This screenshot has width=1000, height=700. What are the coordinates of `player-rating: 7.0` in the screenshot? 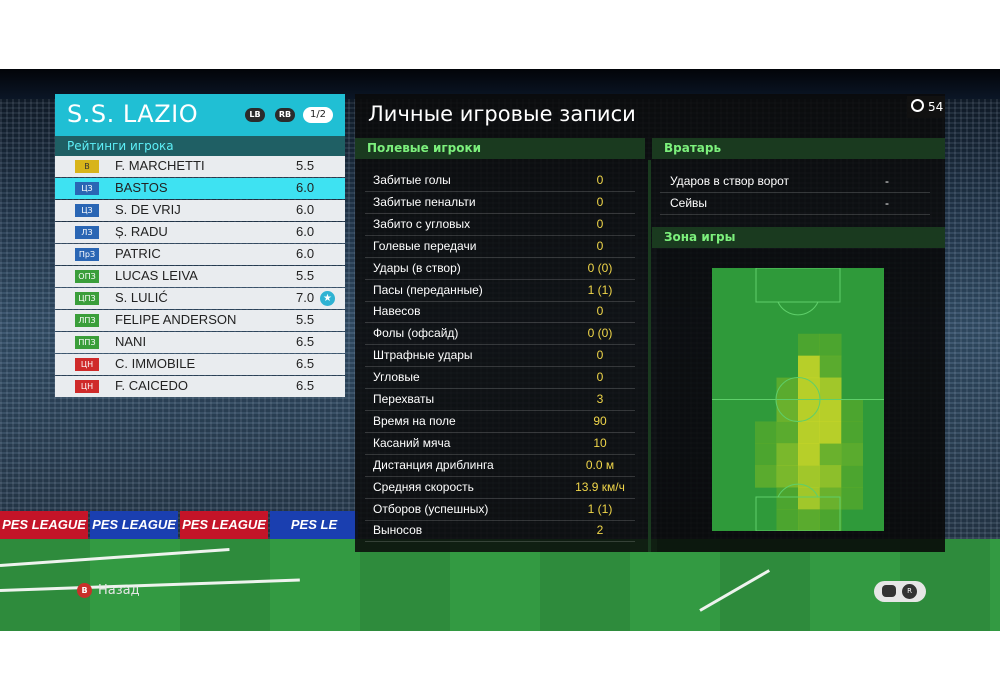 It's located at (305, 297).